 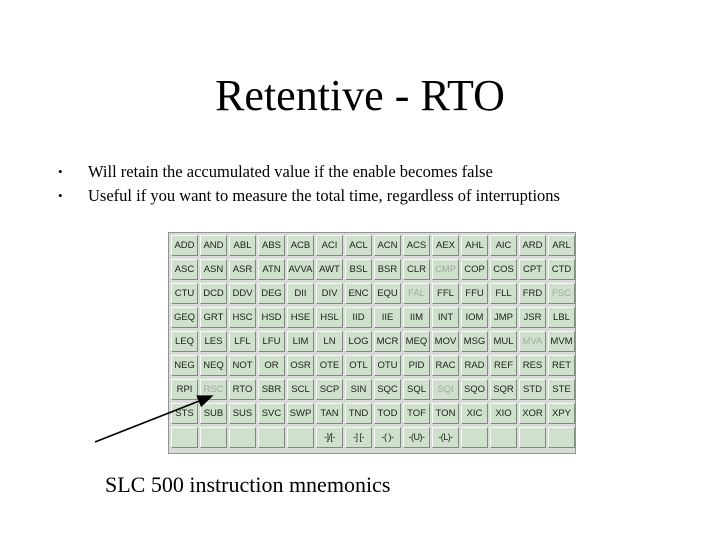 I want to click on key-cpt: CPT, so click(x=532, y=270).